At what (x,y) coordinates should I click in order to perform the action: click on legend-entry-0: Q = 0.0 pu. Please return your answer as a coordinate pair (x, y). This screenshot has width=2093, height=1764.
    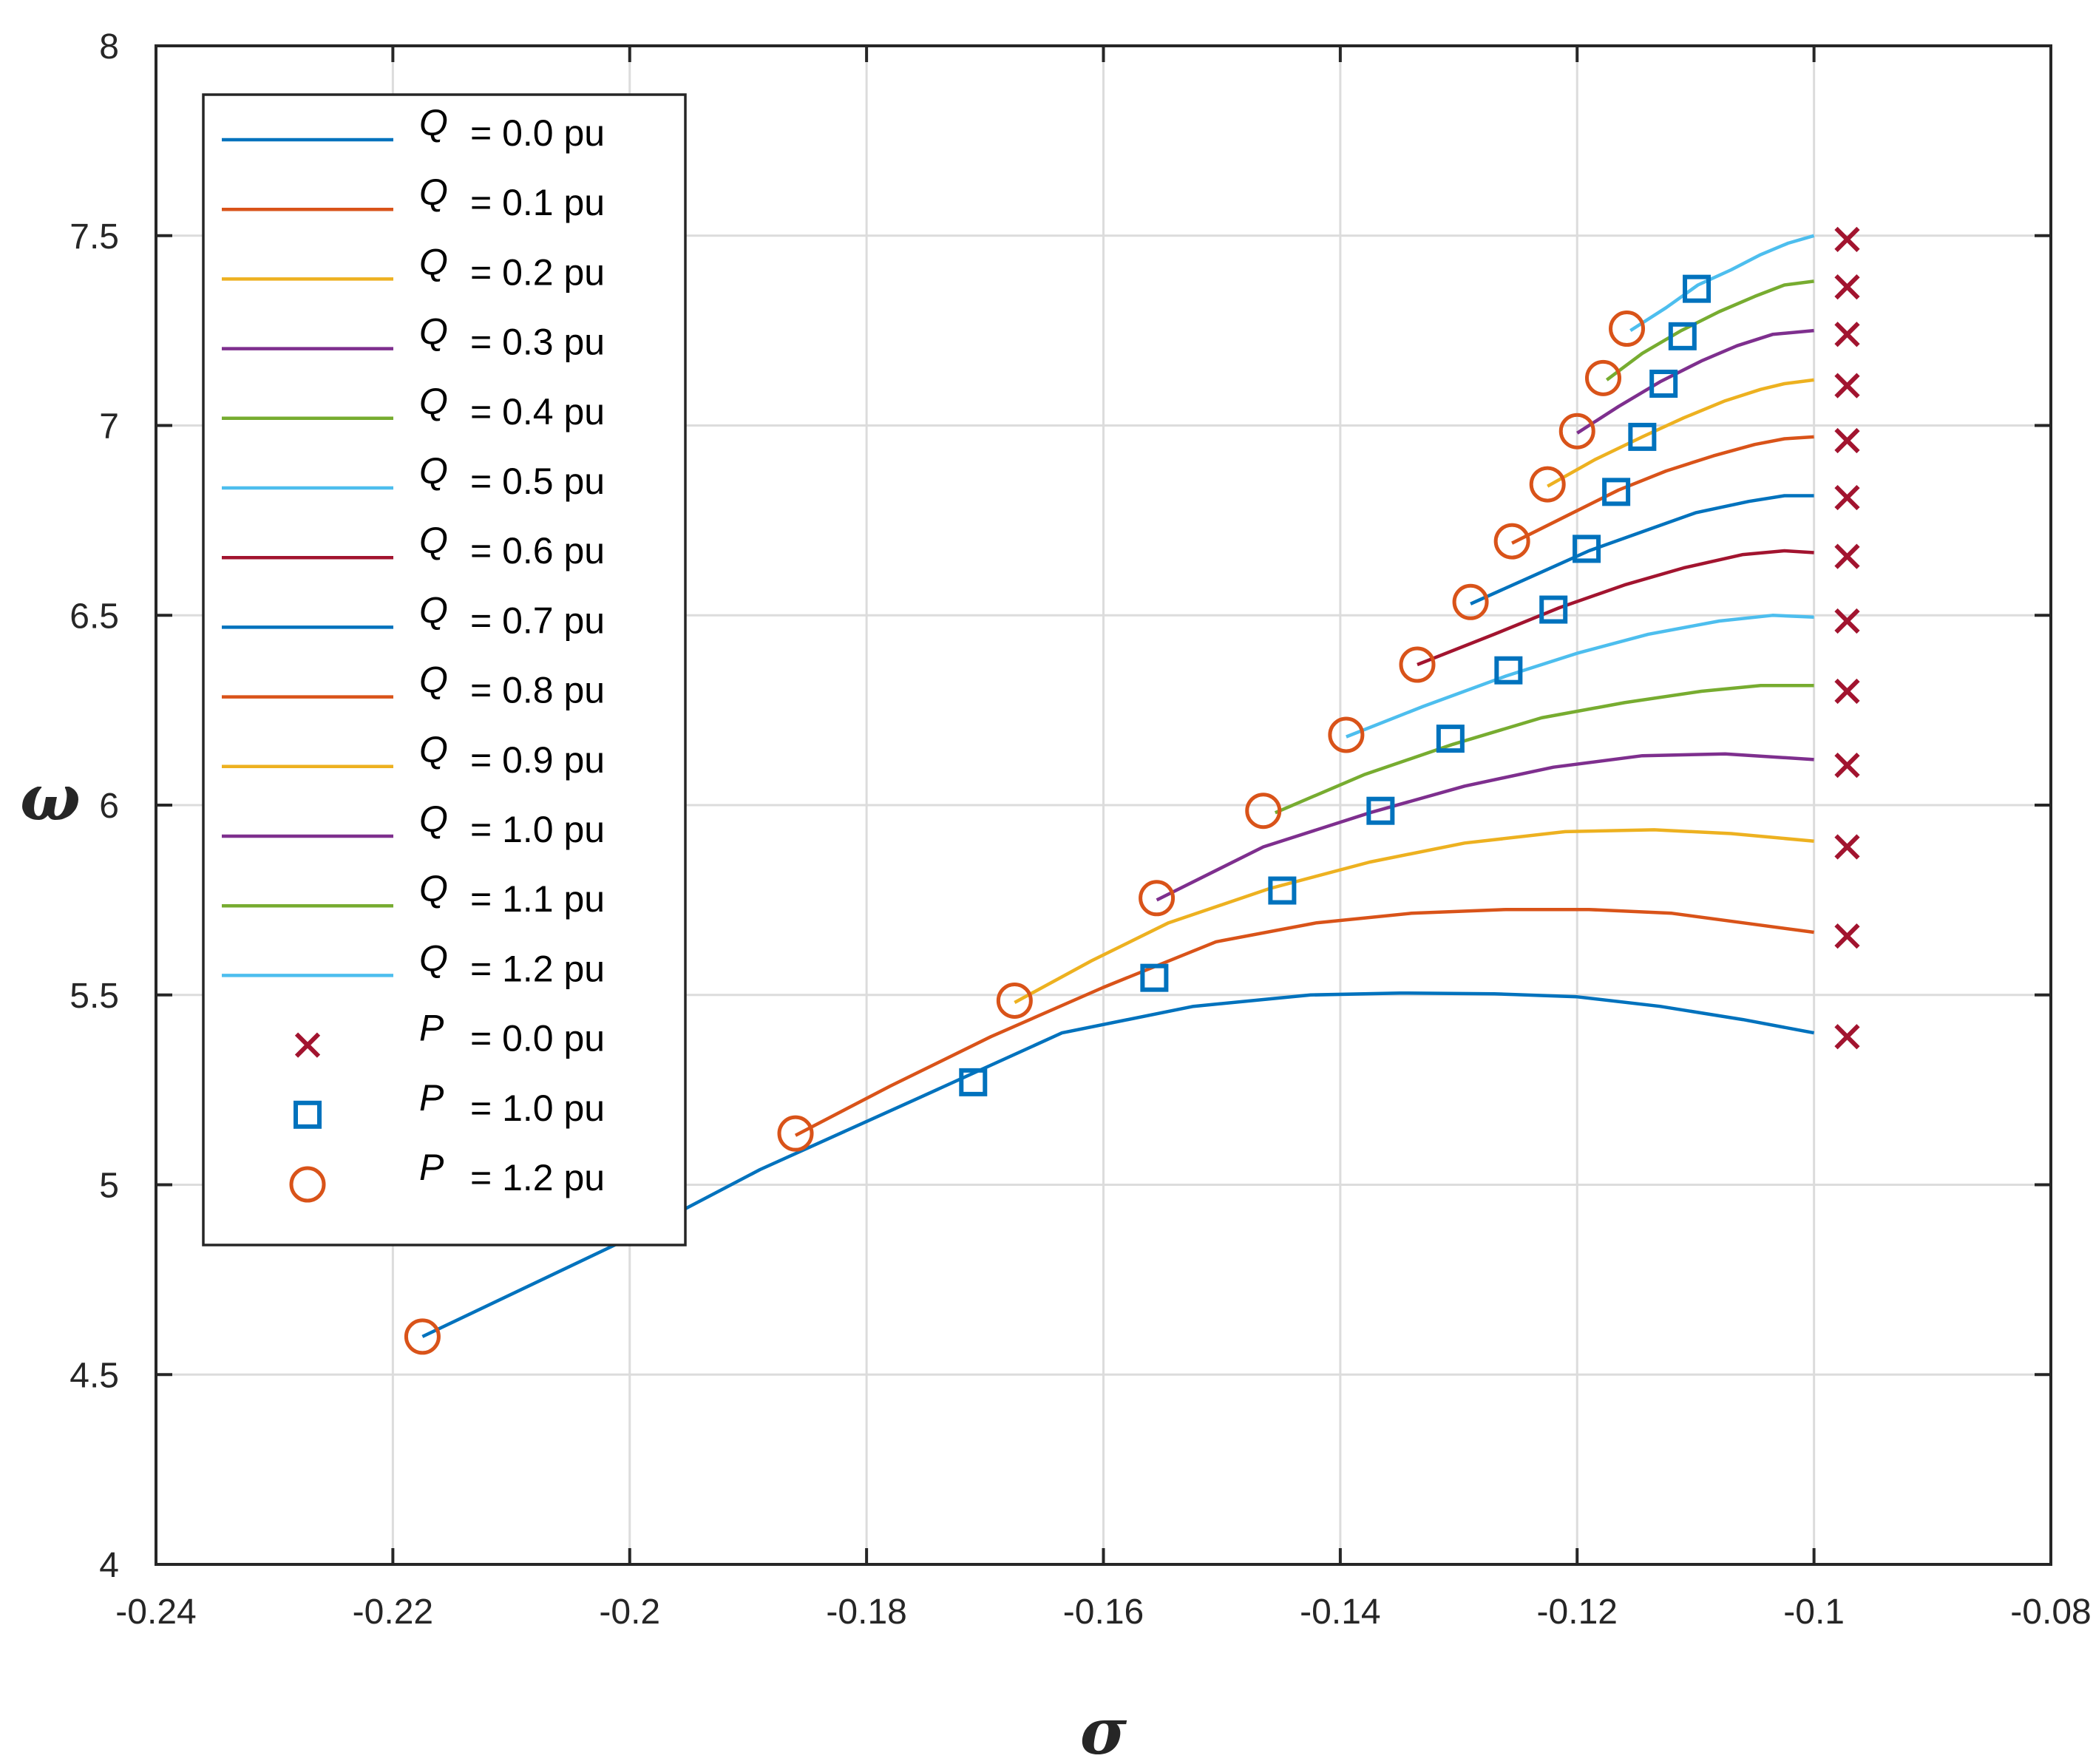
    Looking at the image, I should click on (414, 128).